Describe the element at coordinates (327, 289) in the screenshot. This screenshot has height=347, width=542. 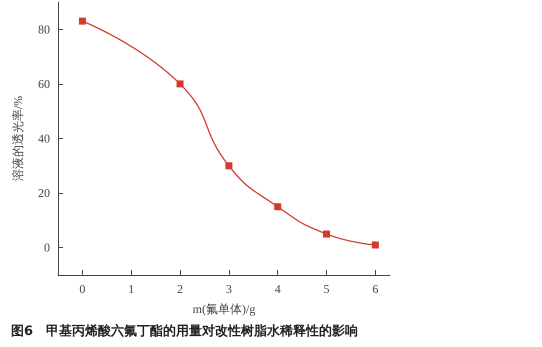
I see `x-tick-label: 5` at that location.